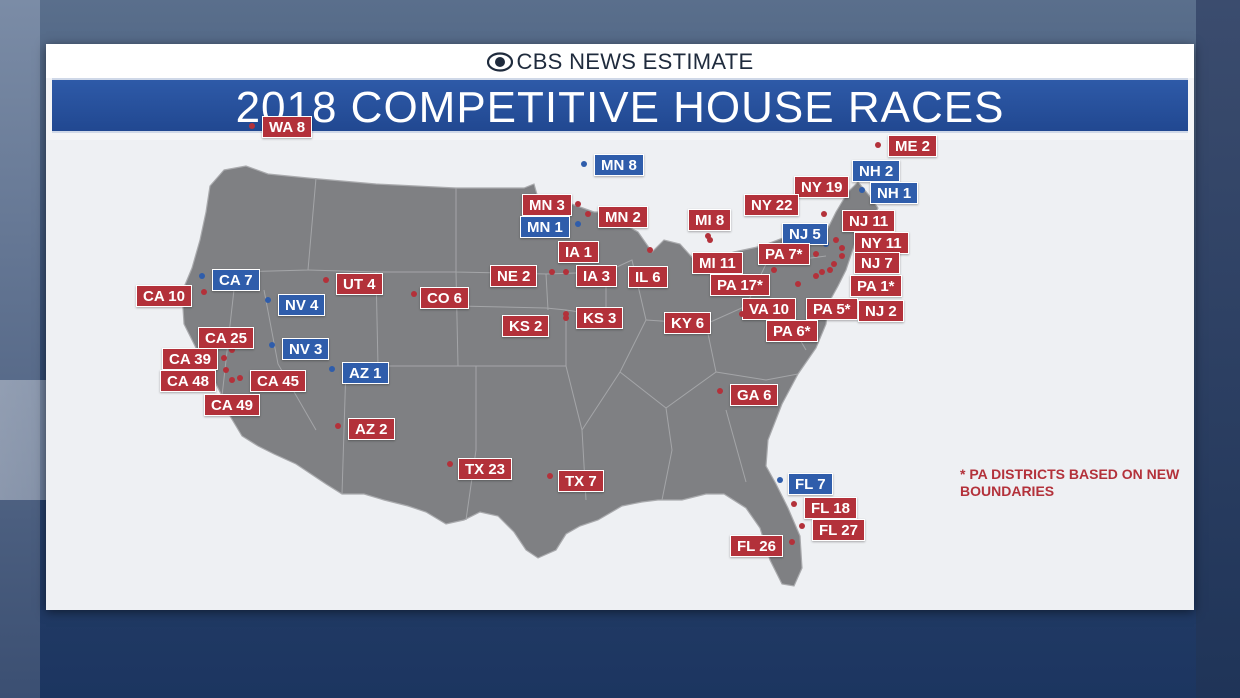 The width and height of the screenshot is (1240, 698). I want to click on race-label-fl-27: FL 27, so click(838, 530).